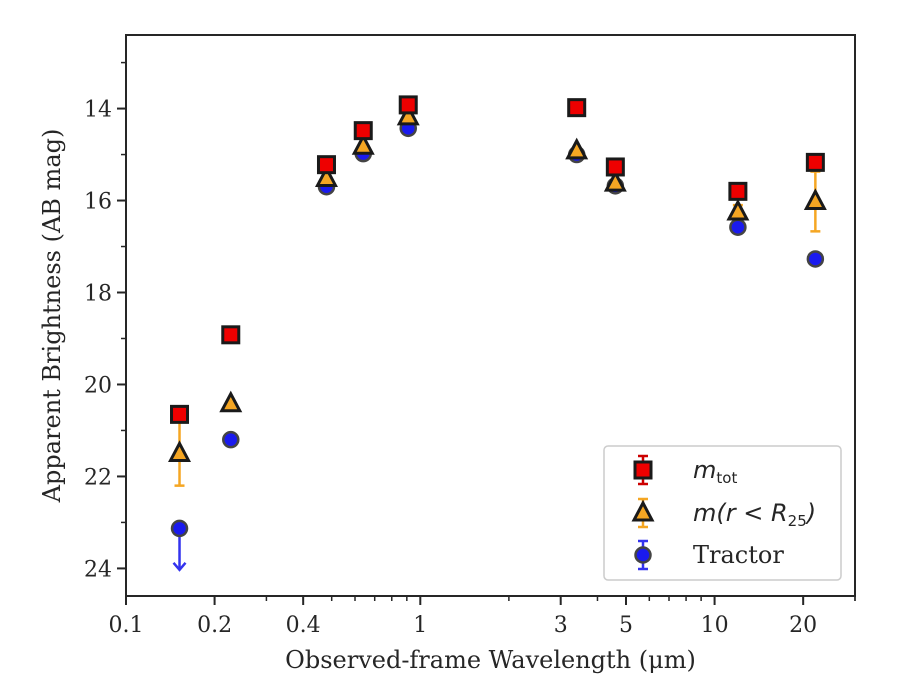  What do you see at coordinates (740, 513) in the screenshot?
I see `legend-label-main: m(r < R` at bounding box center [740, 513].